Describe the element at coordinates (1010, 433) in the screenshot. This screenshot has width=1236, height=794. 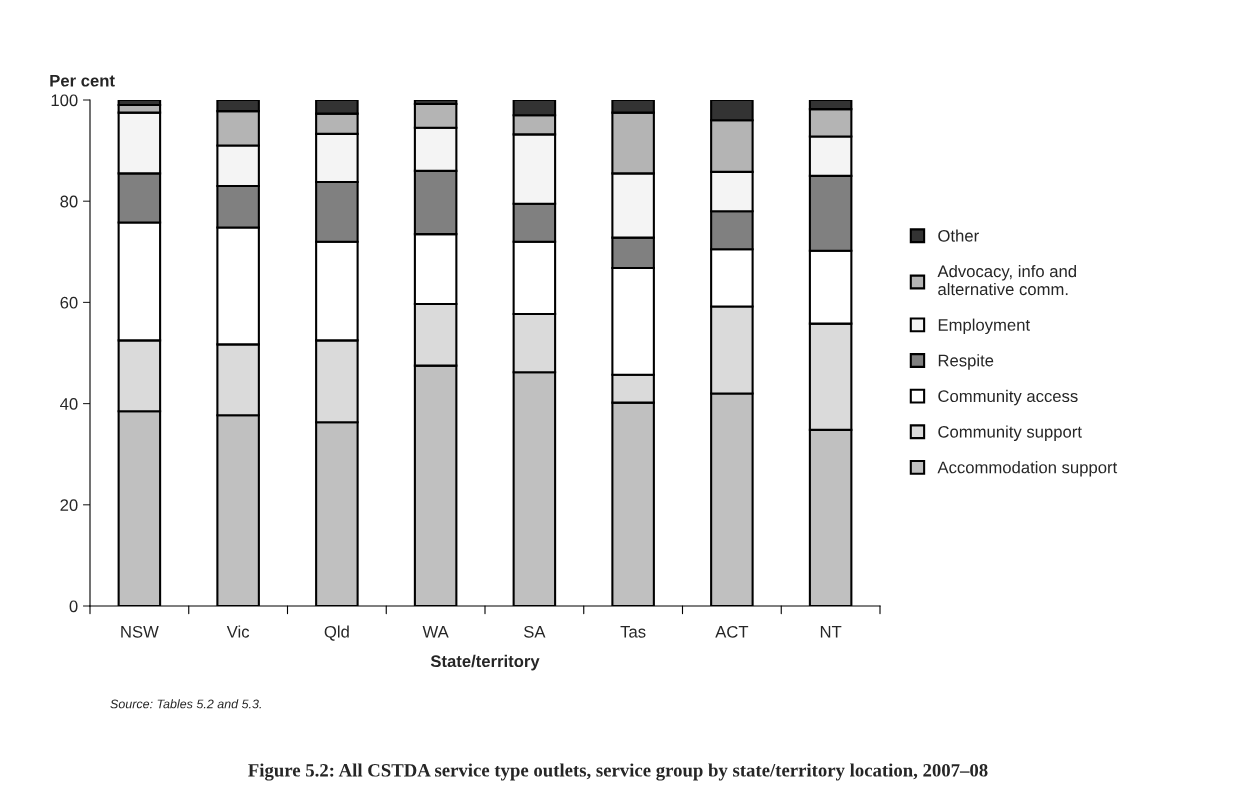
I see `legend-label: Community support` at that location.